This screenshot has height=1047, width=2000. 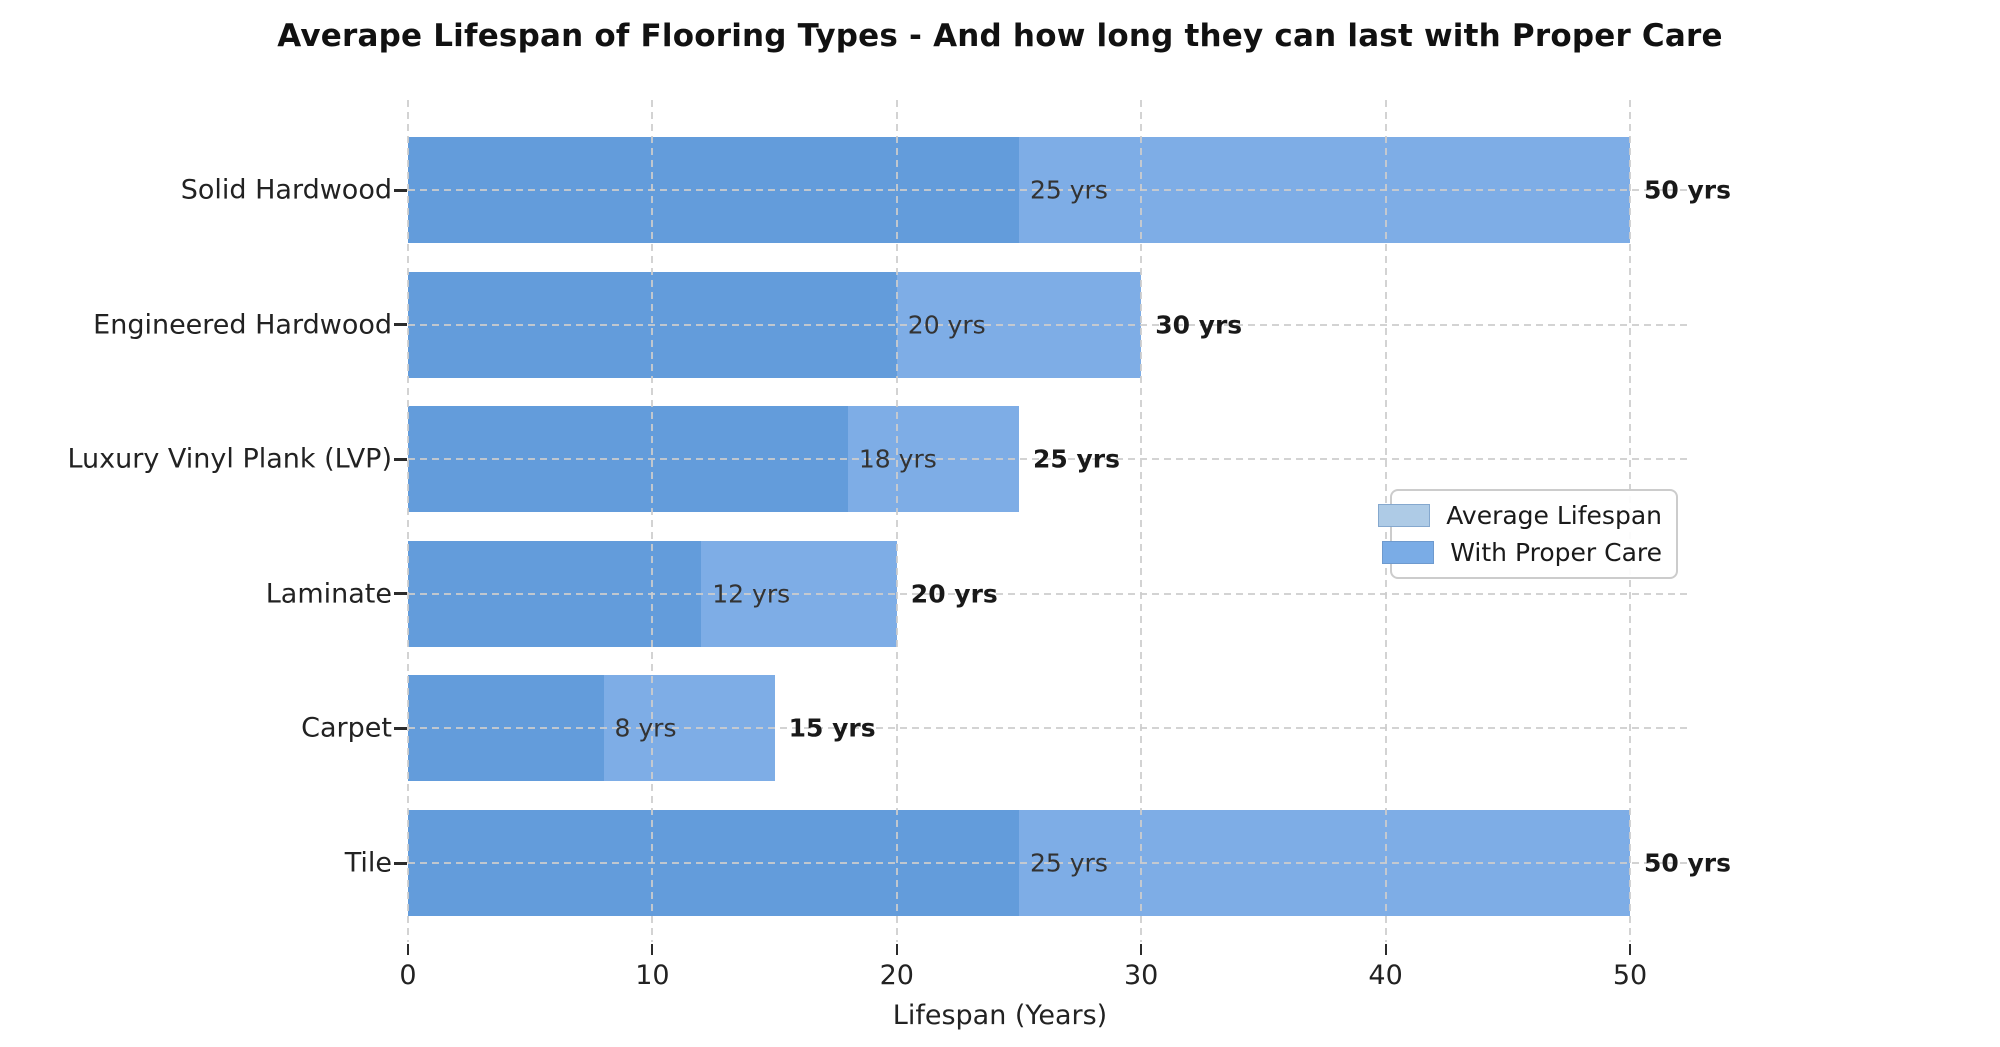 I want to click on gridline-row-solid-hardwood, so click(x=1049, y=190).